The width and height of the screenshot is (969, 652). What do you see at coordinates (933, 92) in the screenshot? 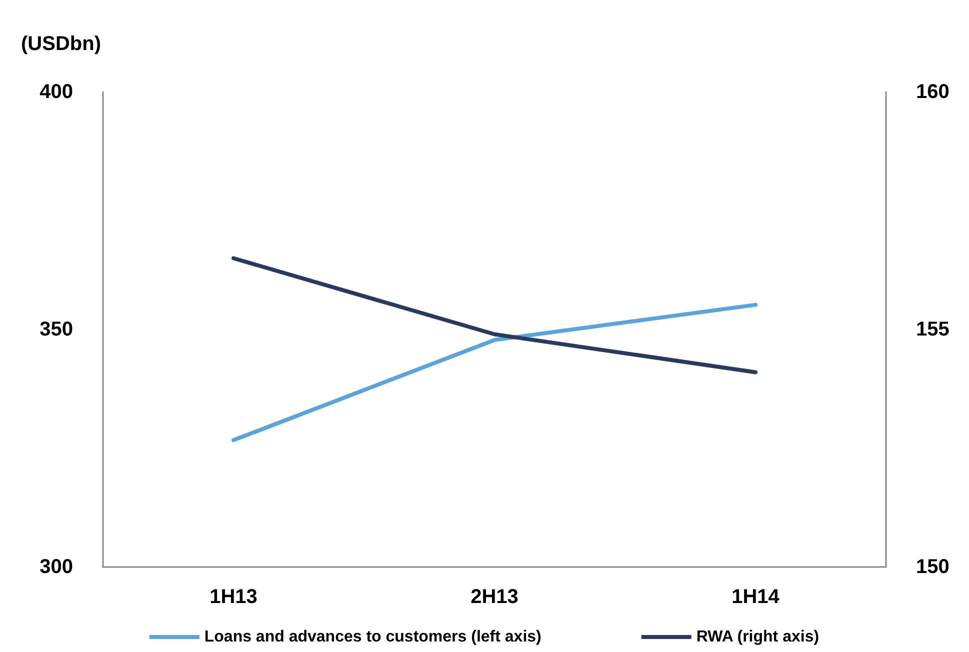
I see `y2-tick-label: 160` at bounding box center [933, 92].